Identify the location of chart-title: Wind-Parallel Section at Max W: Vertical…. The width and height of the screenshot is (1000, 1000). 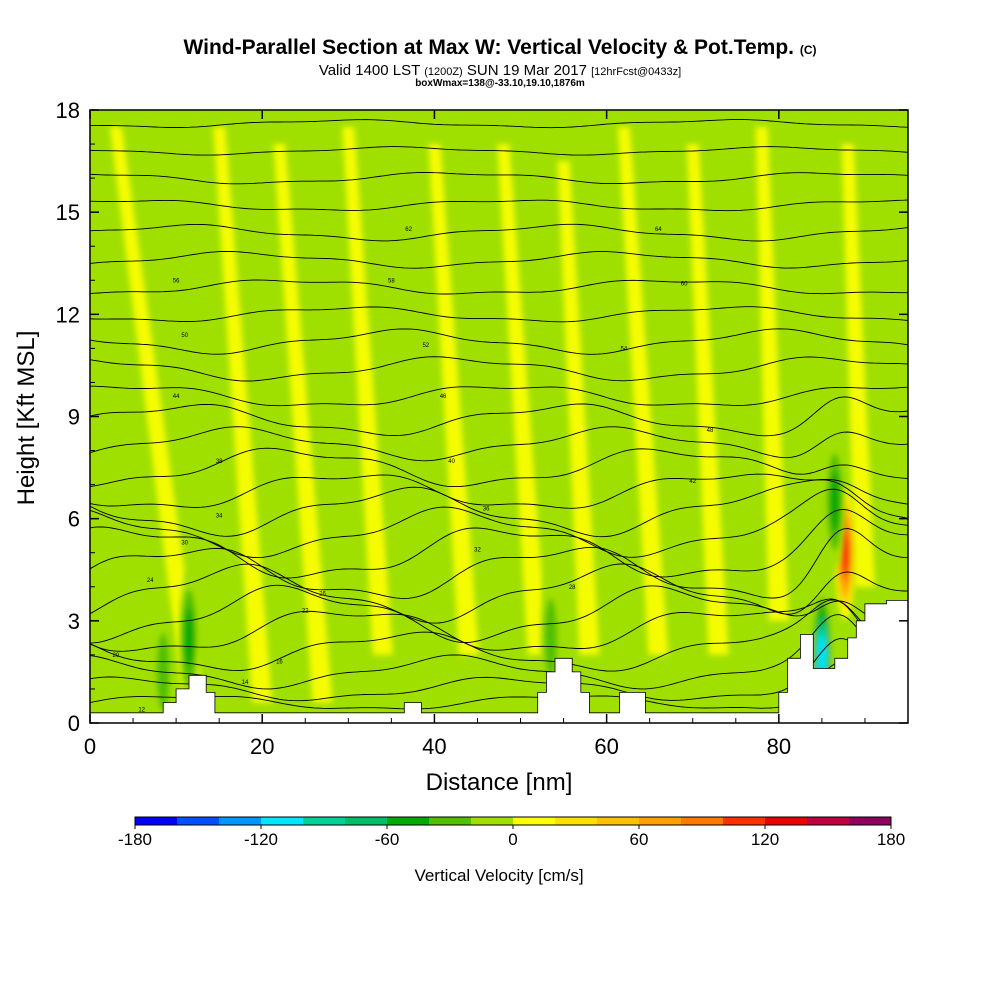
(500, 47).